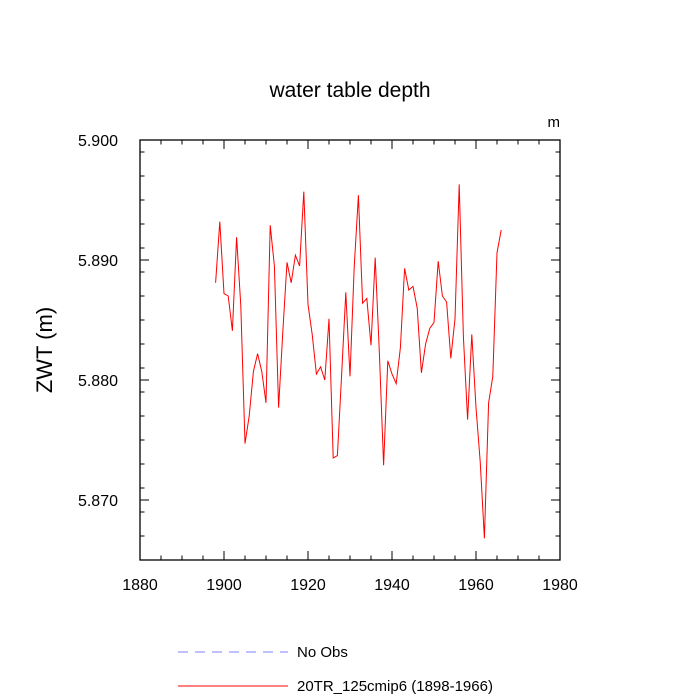 The height and width of the screenshot is (700, 700). Describe the element at coordinates (392, 585) in the screenshot. I see `x-tick-label: 1940` at that location.